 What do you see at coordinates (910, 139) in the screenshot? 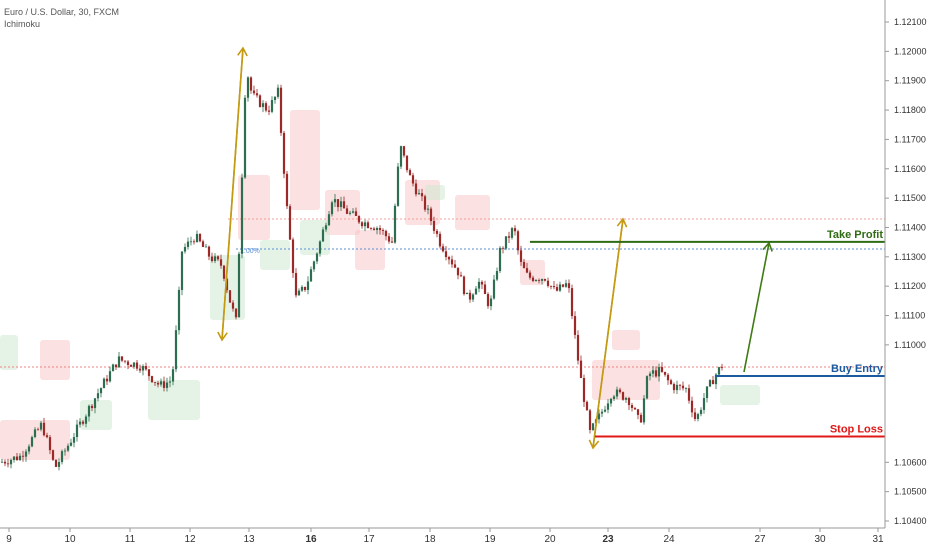
I see `y-tick-label: 1.11700` at bounding box center [910, 139].